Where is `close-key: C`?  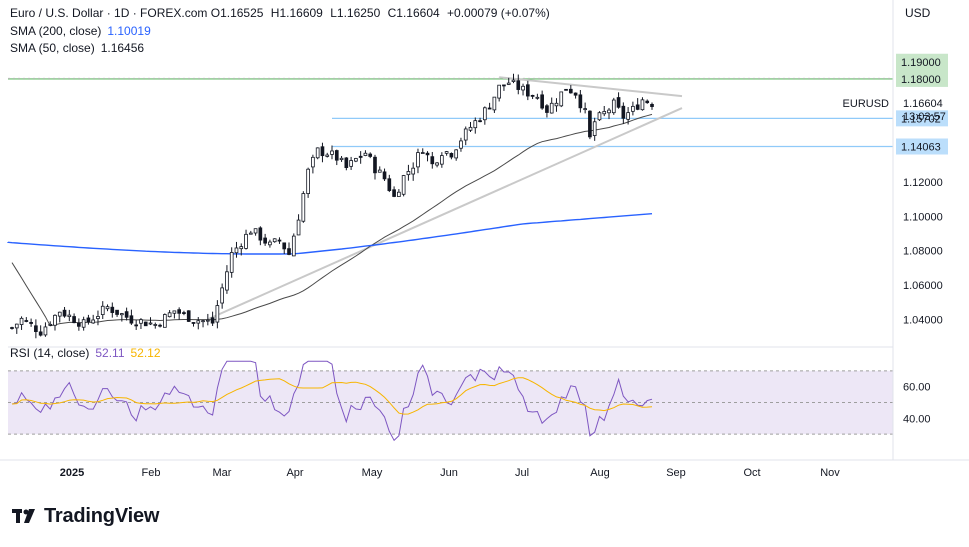 close-key: C is located at coordinates (392, 13).